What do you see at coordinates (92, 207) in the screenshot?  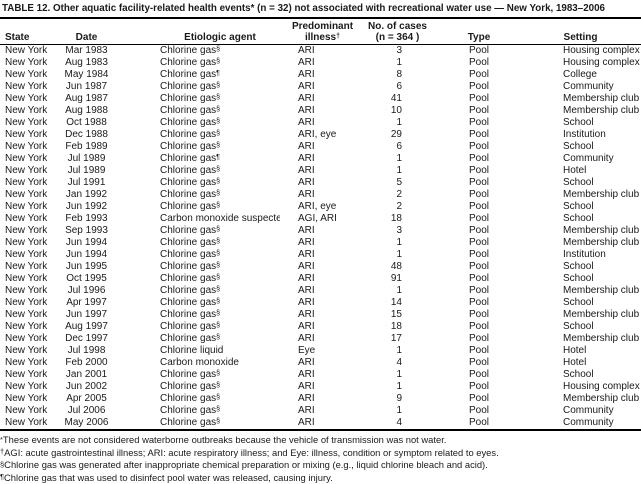 I see `cell-date: Jun 1992` at bounding box center [92, 207].